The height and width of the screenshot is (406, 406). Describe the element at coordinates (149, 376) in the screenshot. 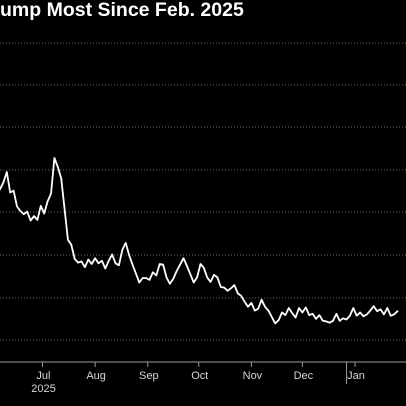

I see `x-tick-label-sep: Sep` at that location.